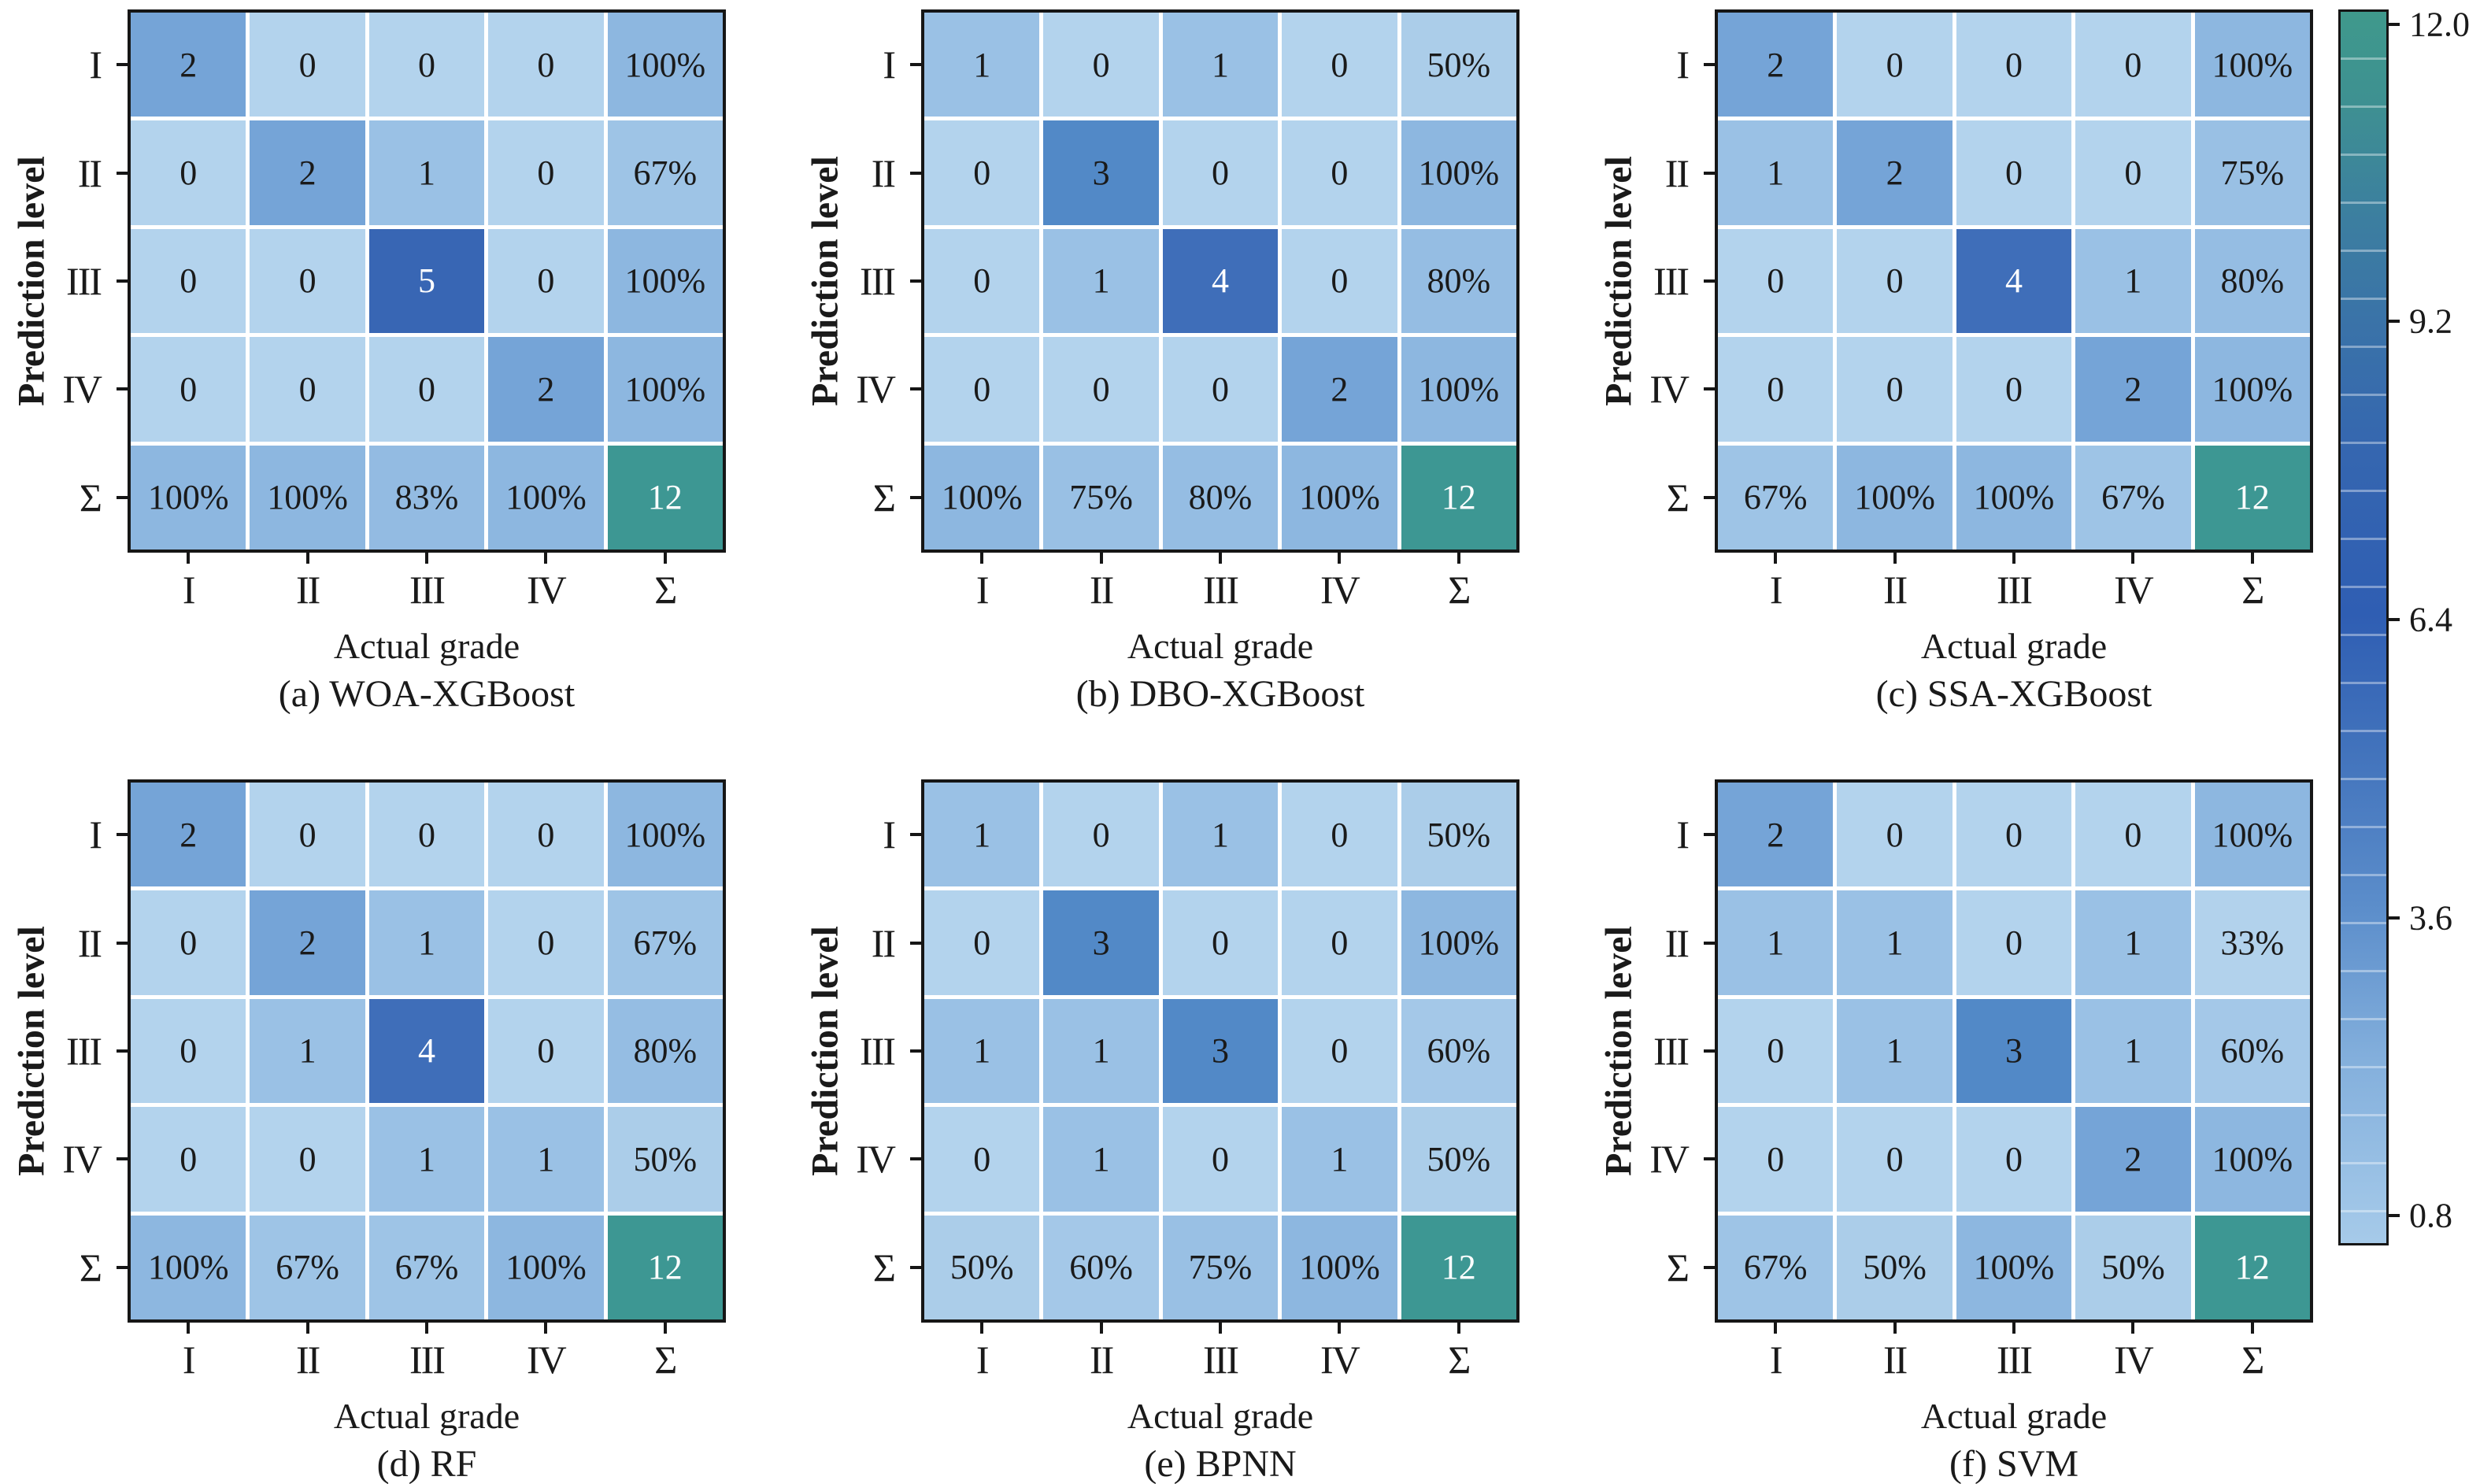 The image size is (2480, 1484). I want to click on matrix-cell: 12, so click(665, 1267).